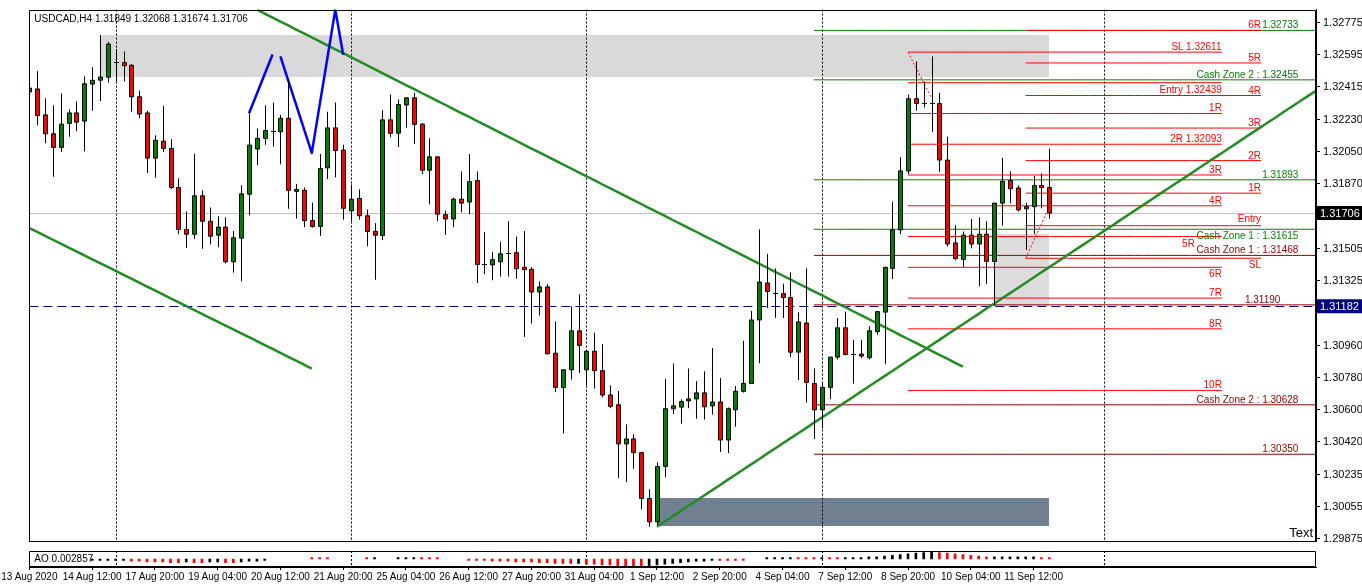 Image resolution: width=1362 pixels, height=585 pixels. I want to click on series-label: Entry, so click(1249, 218).